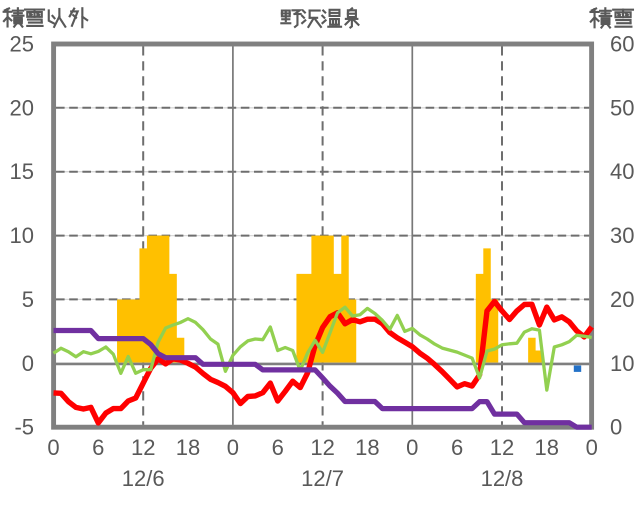  Describe the element at coordinates (143, 478) in the screenshot. I see `svg-text: 12/6` at that location.